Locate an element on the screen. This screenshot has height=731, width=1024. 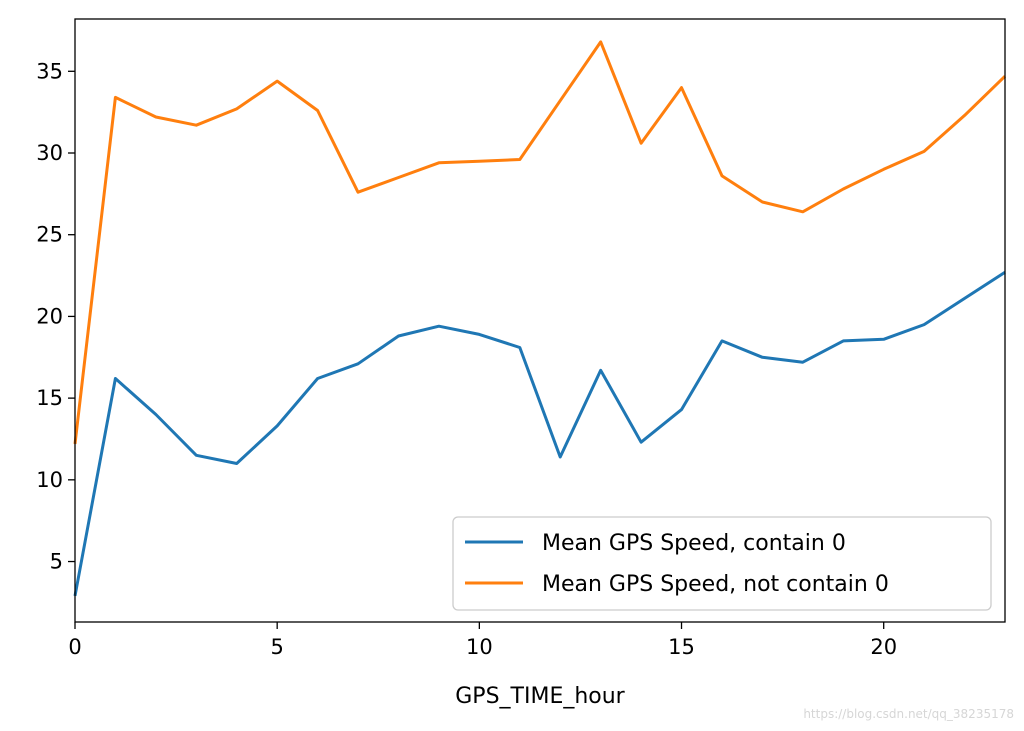
x-tick-label: 10 is located at coordinates (479, 647).